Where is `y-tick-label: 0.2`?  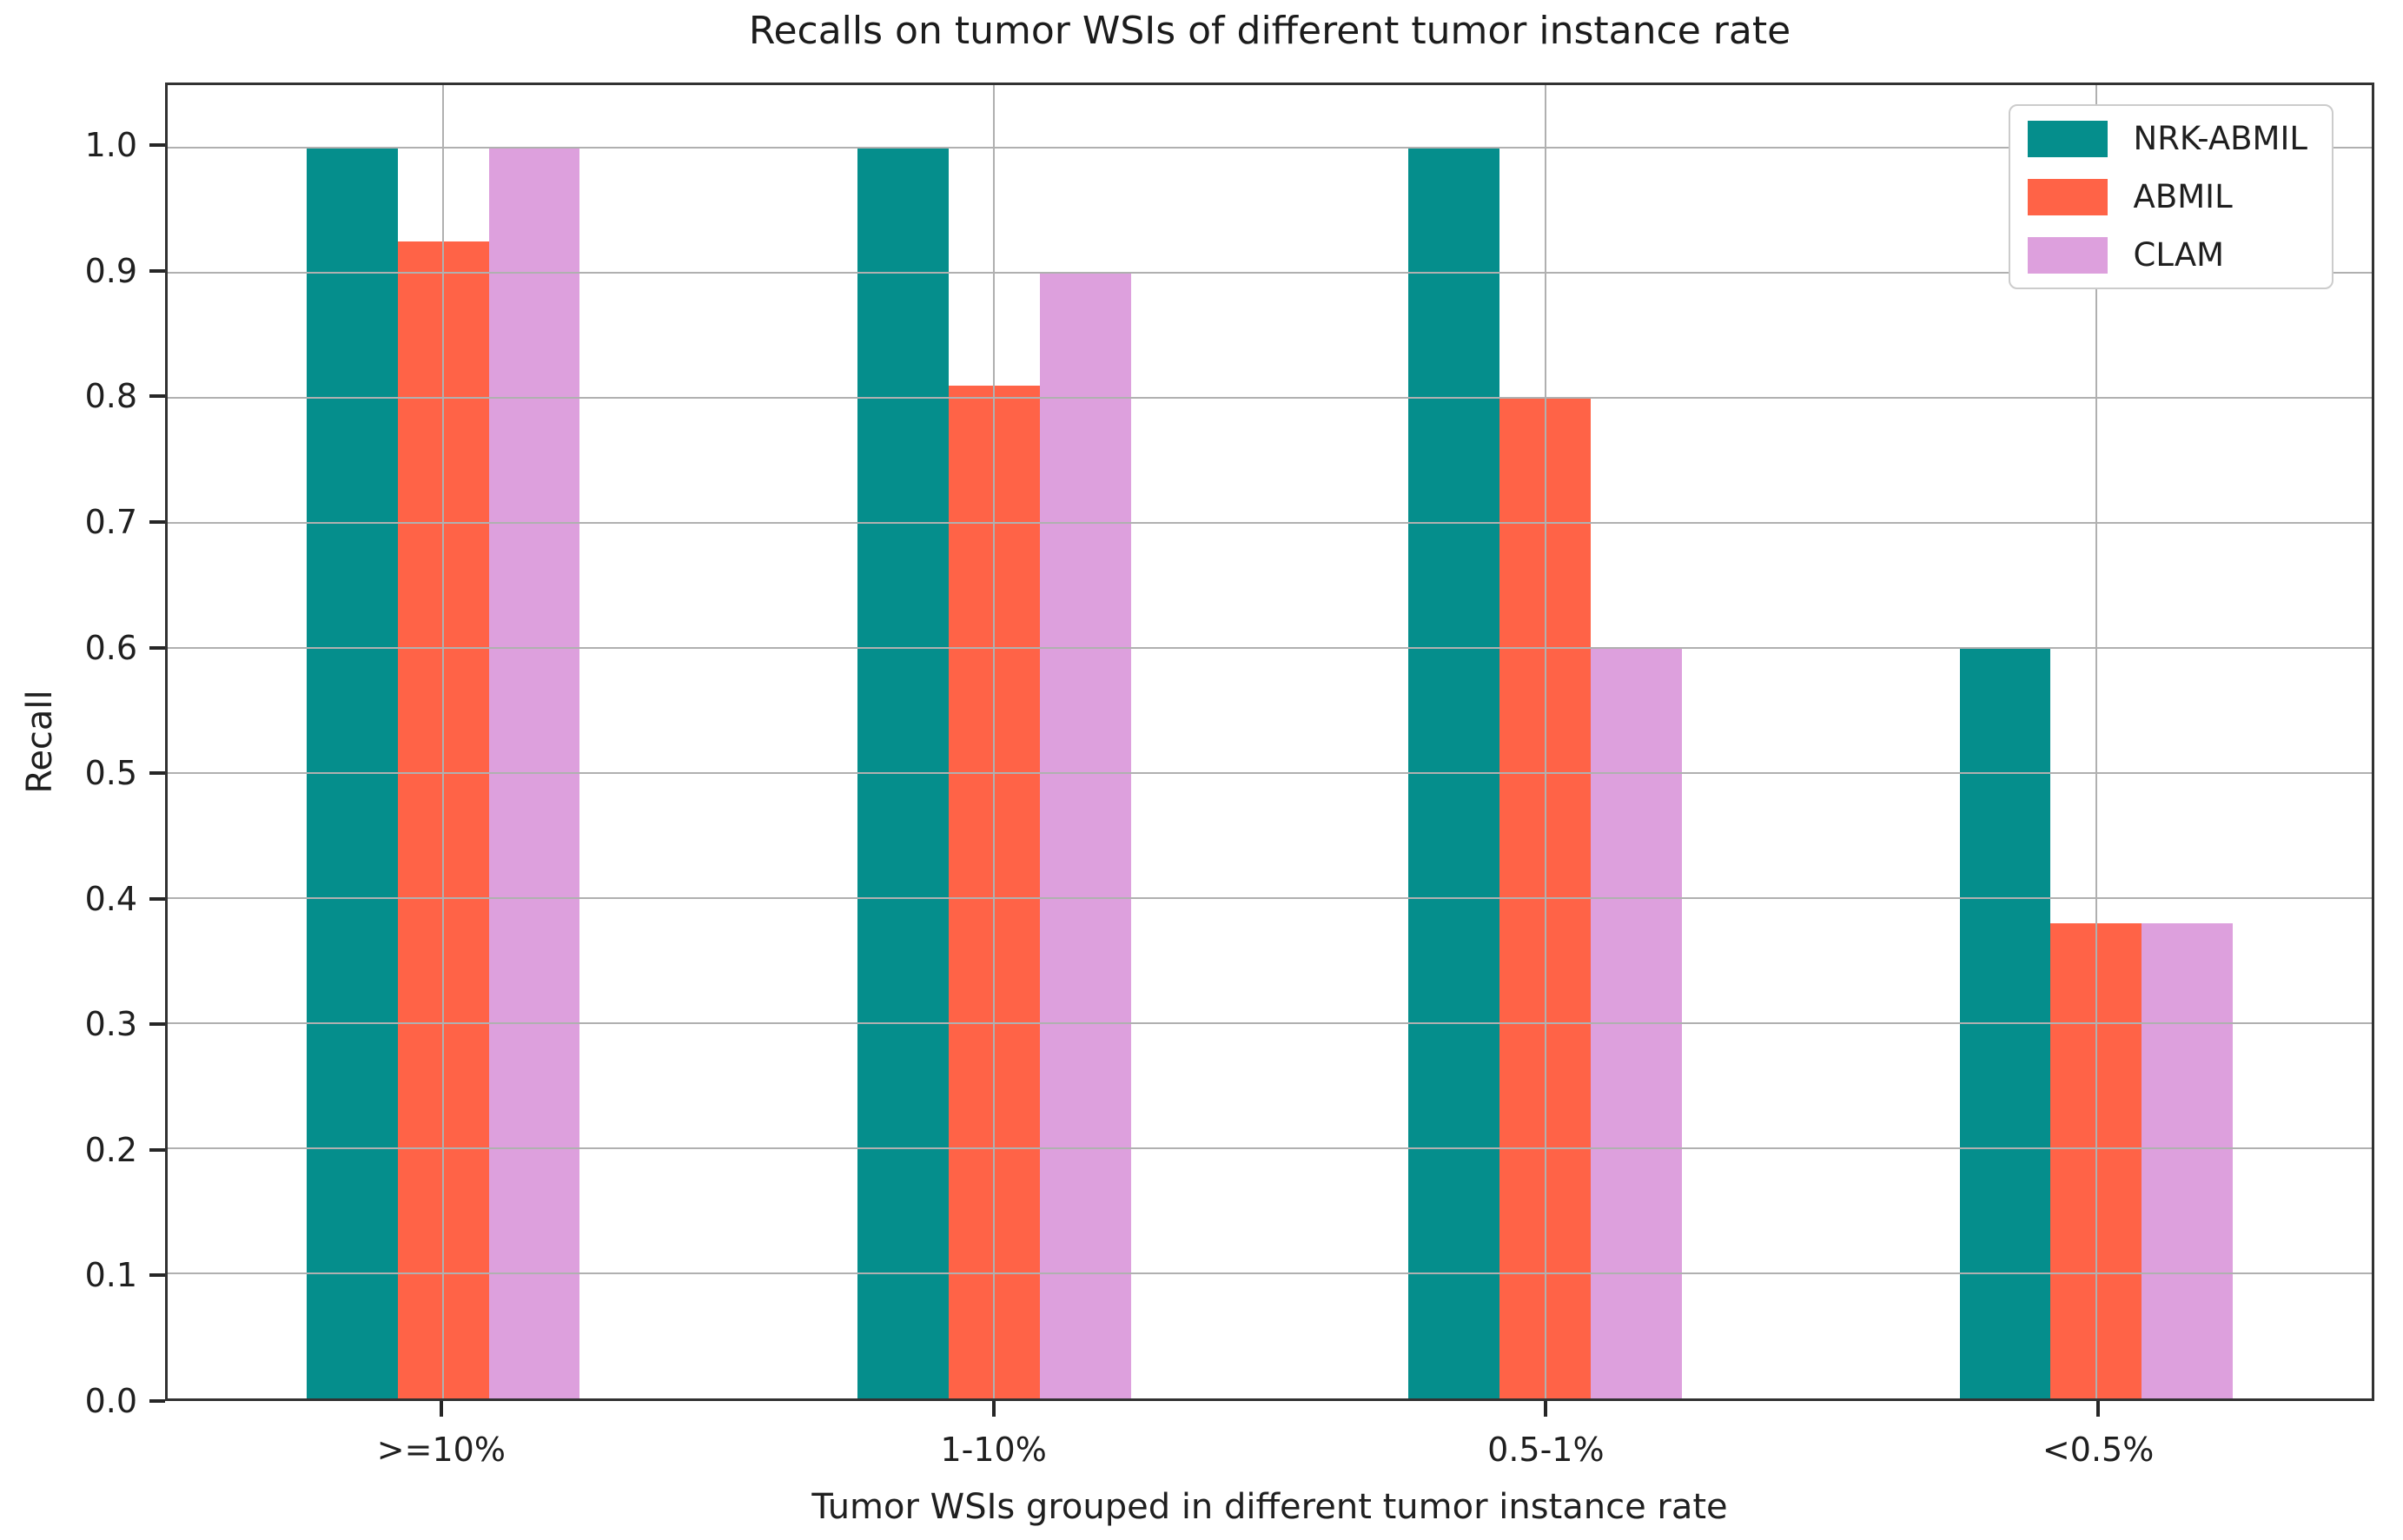 y-tick-label: 0.2 is located at coordinates (110, 1149).